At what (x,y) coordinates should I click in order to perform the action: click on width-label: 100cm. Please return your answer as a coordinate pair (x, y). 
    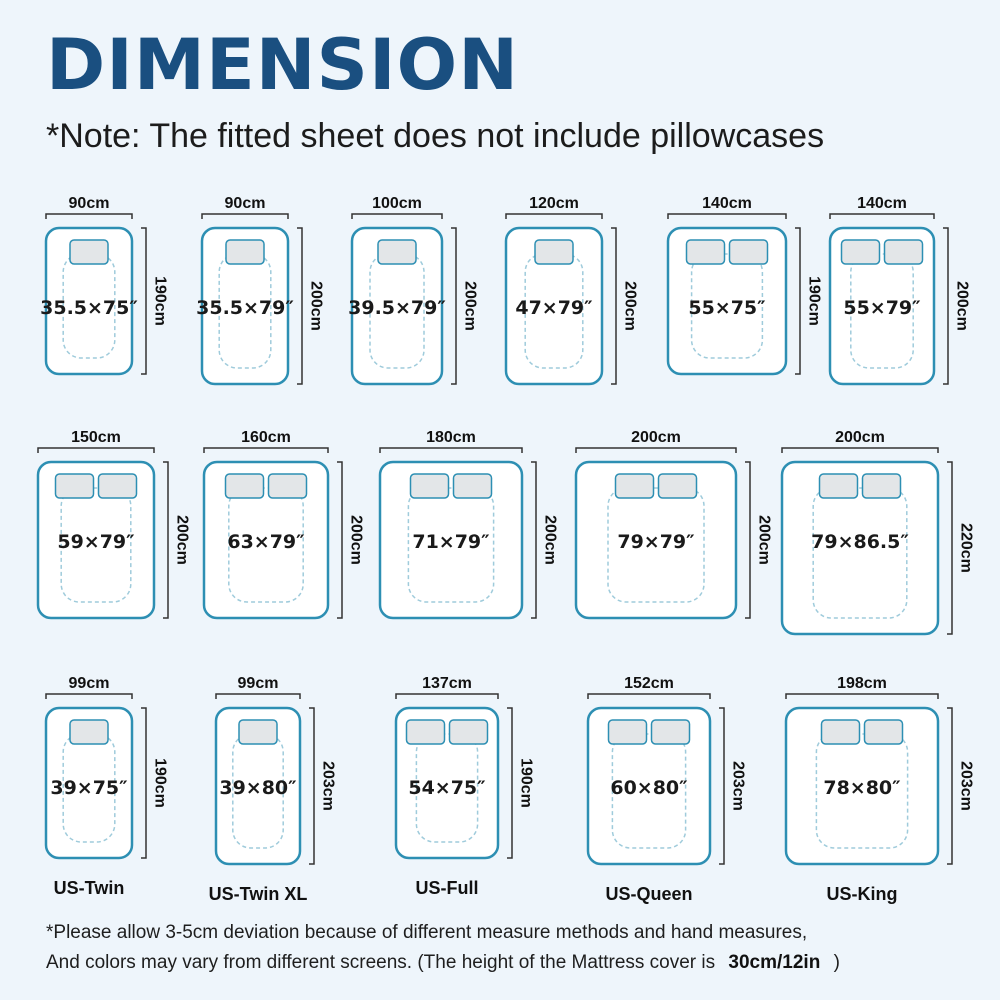
    Looking at the image, I should click on (397, 203).